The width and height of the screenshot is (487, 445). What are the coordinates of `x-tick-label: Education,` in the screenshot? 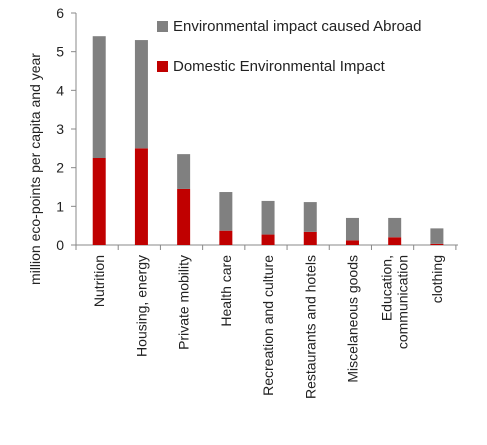 It's located at (387, 288).